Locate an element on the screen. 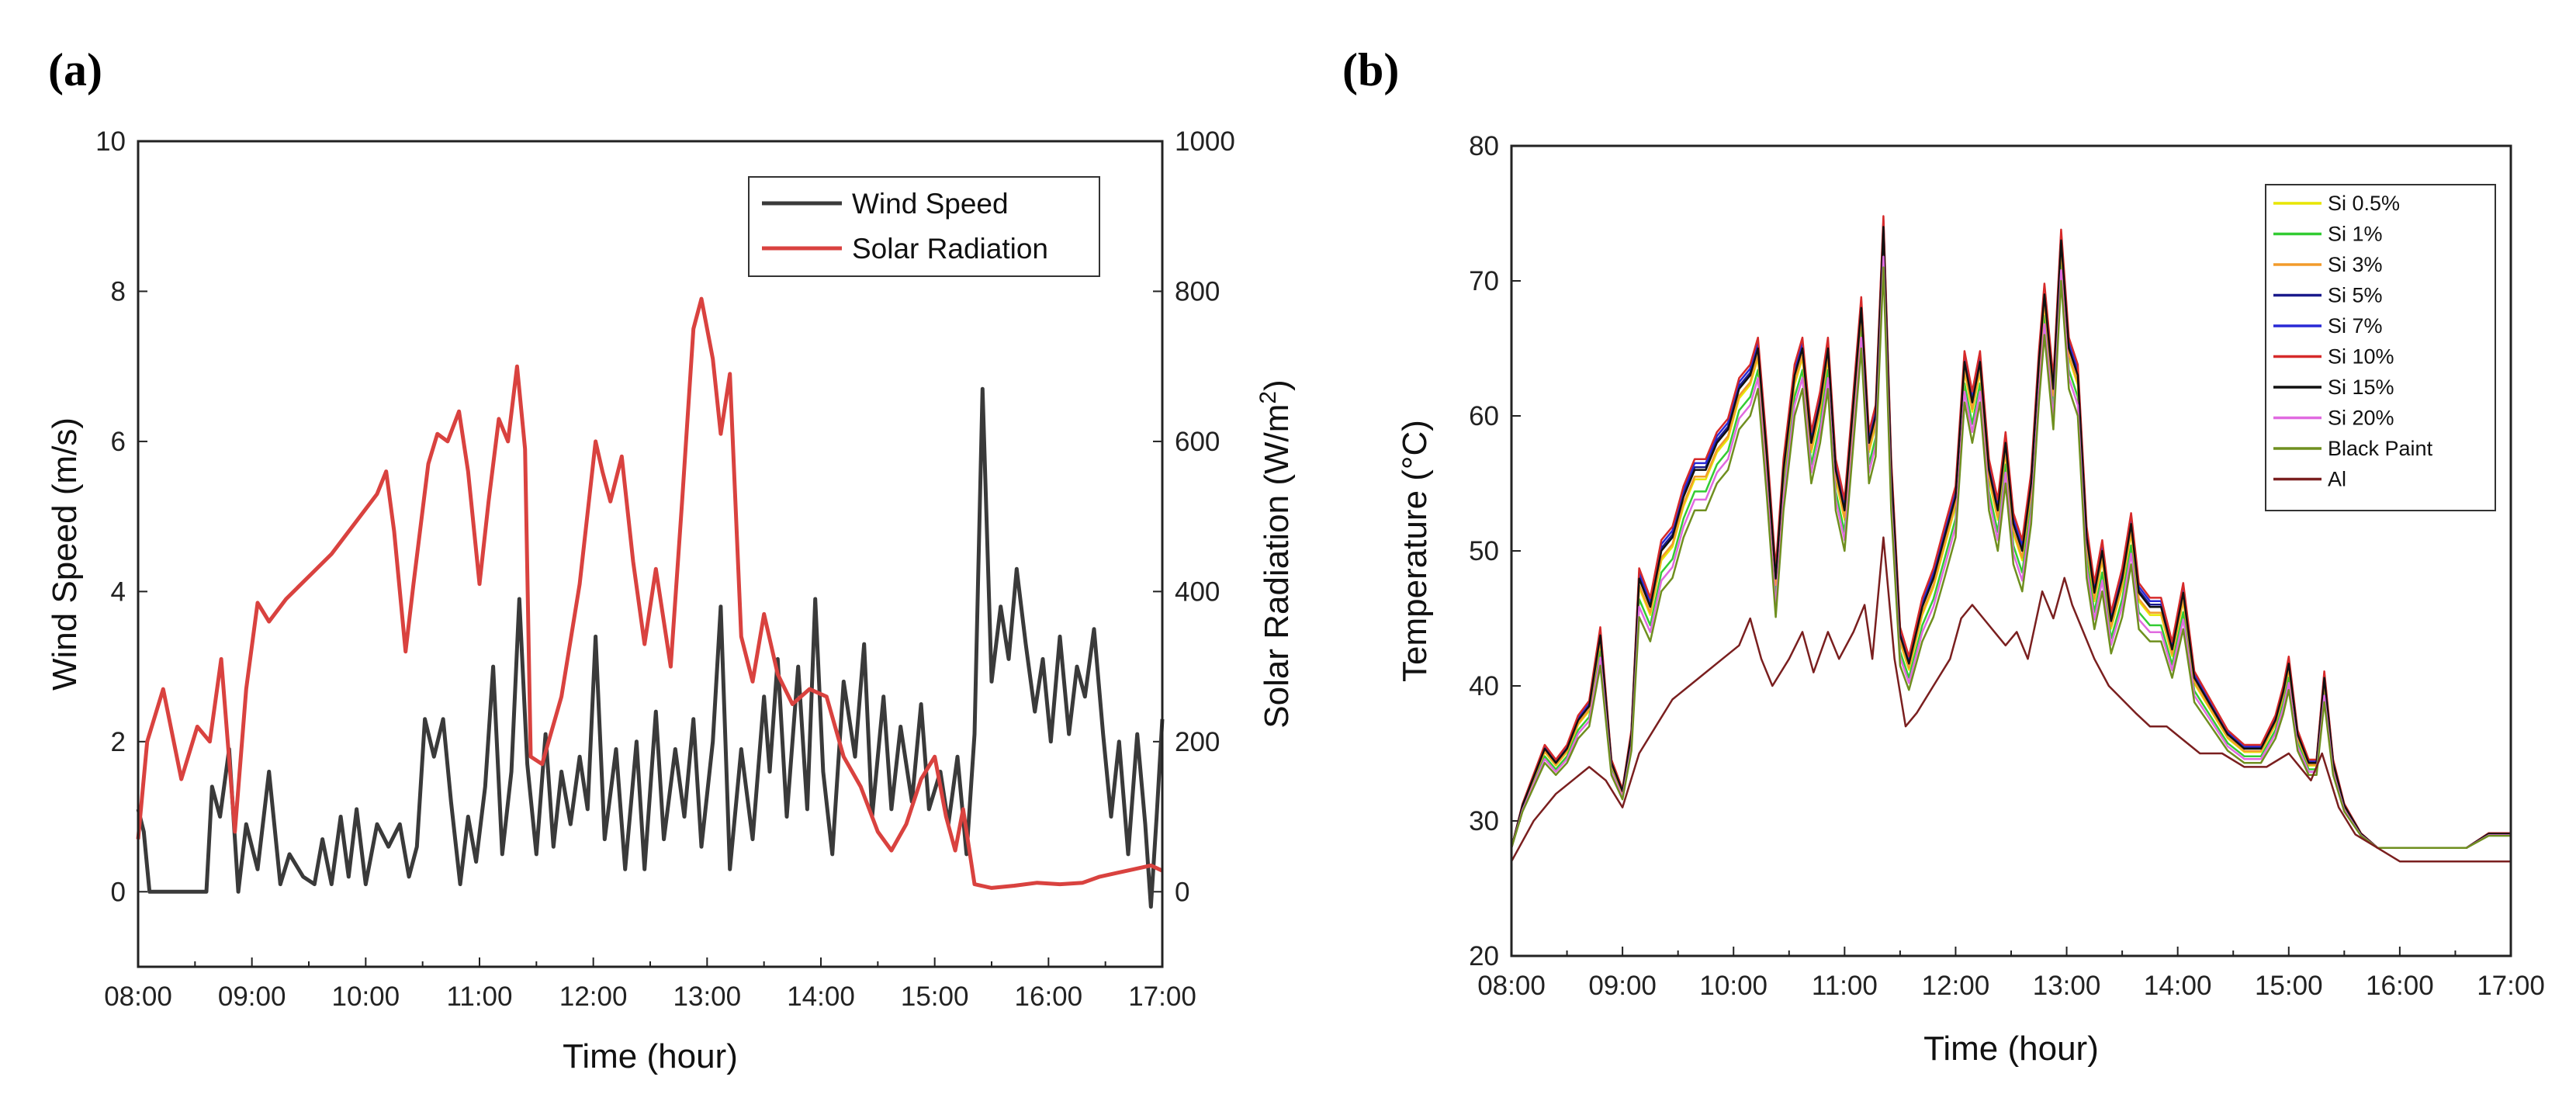  panel-a-ylabel2: Solar Radiation (W/m2) is located at coordinates (1275, 554).